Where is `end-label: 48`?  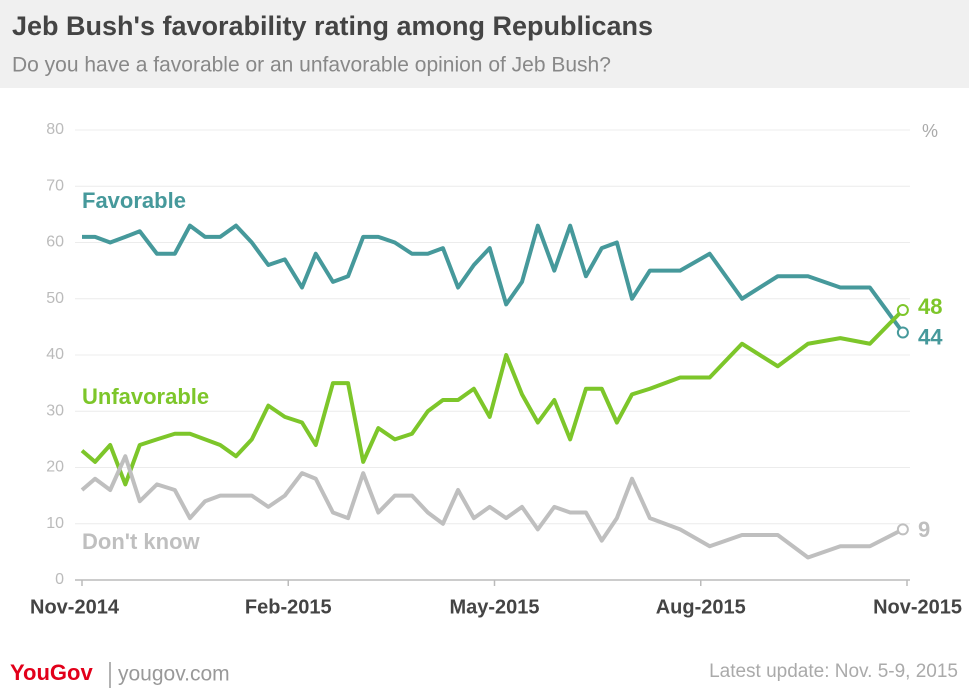
end-label: 48 is located at coordinates (930, 306).